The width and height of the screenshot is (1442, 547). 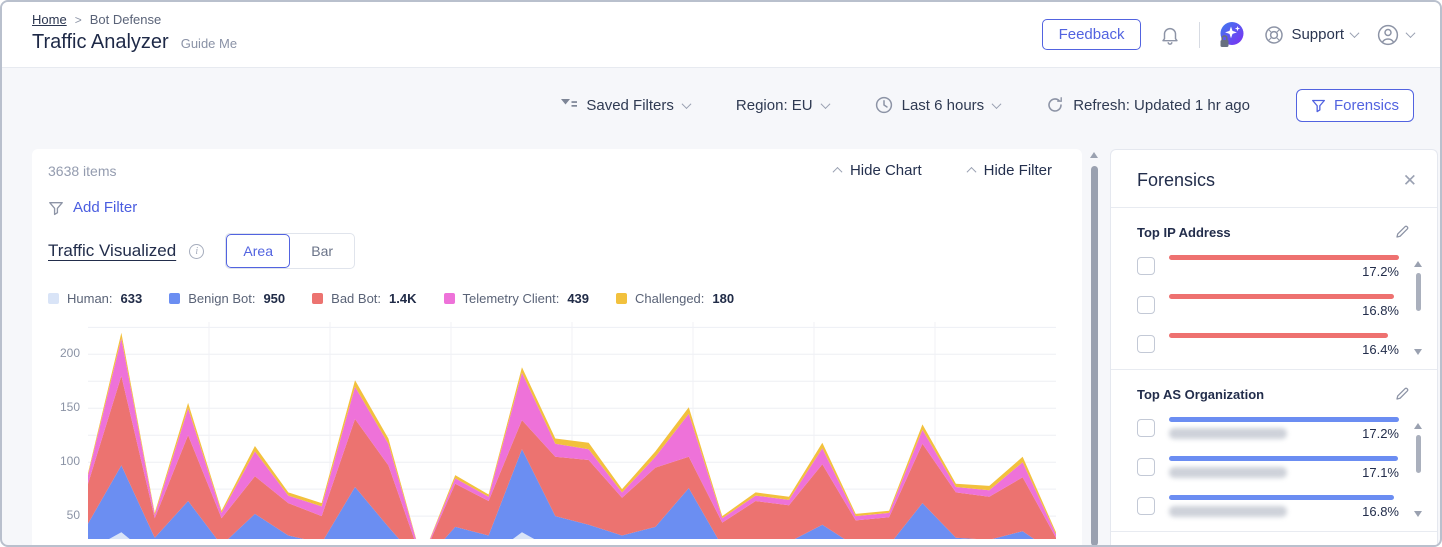 I want to click on hide-chart-button: Hide Chart, so click(x=877, y=170).